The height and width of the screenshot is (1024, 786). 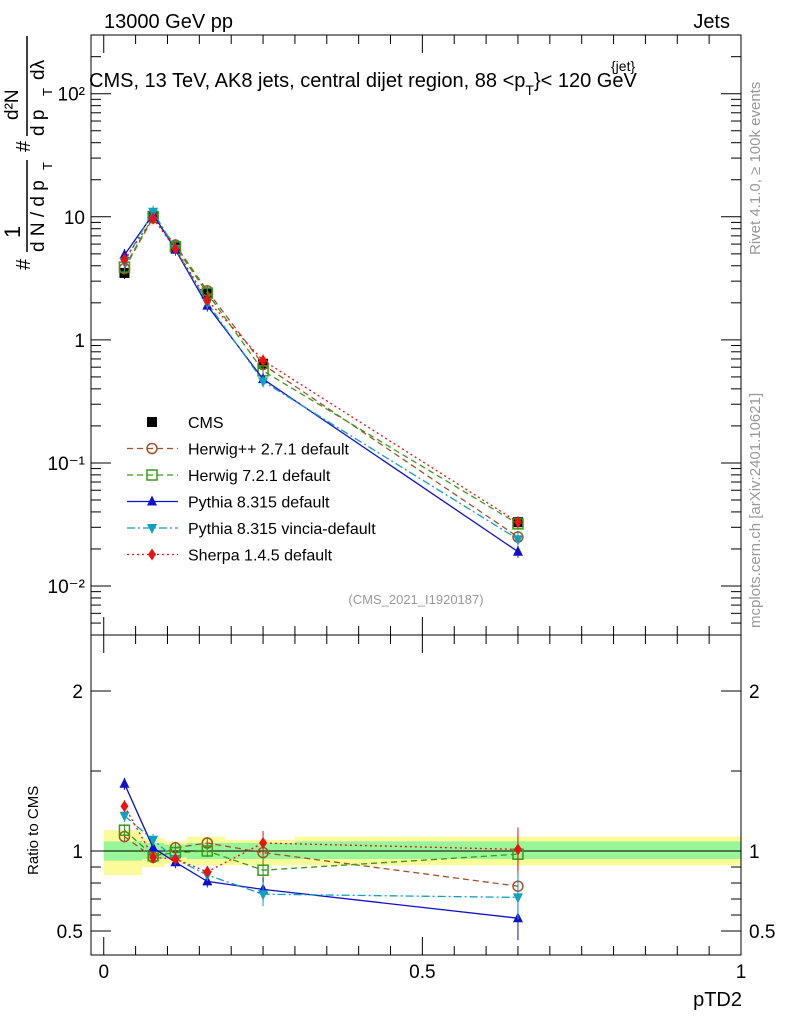 What do you see at coordinates (12, 232) in the screenshot?
I see `y-label-one: 1` at bounding box center [12, 232].